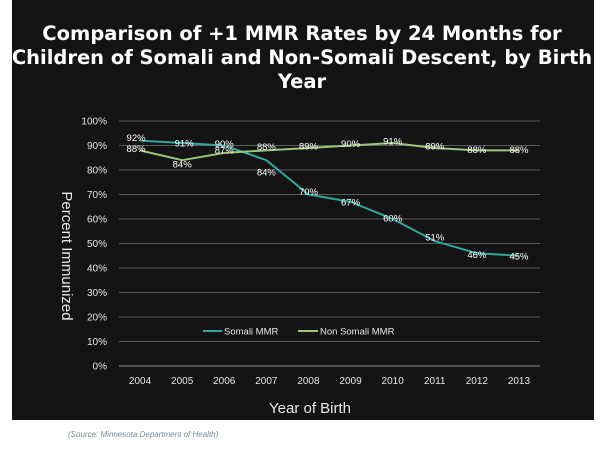 Image resolution: width=604 pixels, height=449 pixels. Describe the element at coordinates (519, 381) in the screenshot. I see `x-tick-label: 2013` at that location.